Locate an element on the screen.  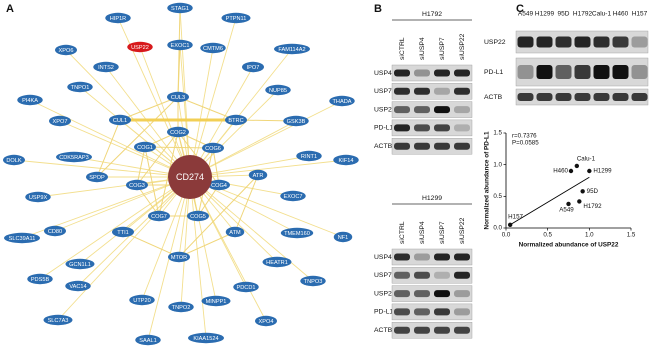
y-tick-label: 1.5 is located at coordinates (497, 133).